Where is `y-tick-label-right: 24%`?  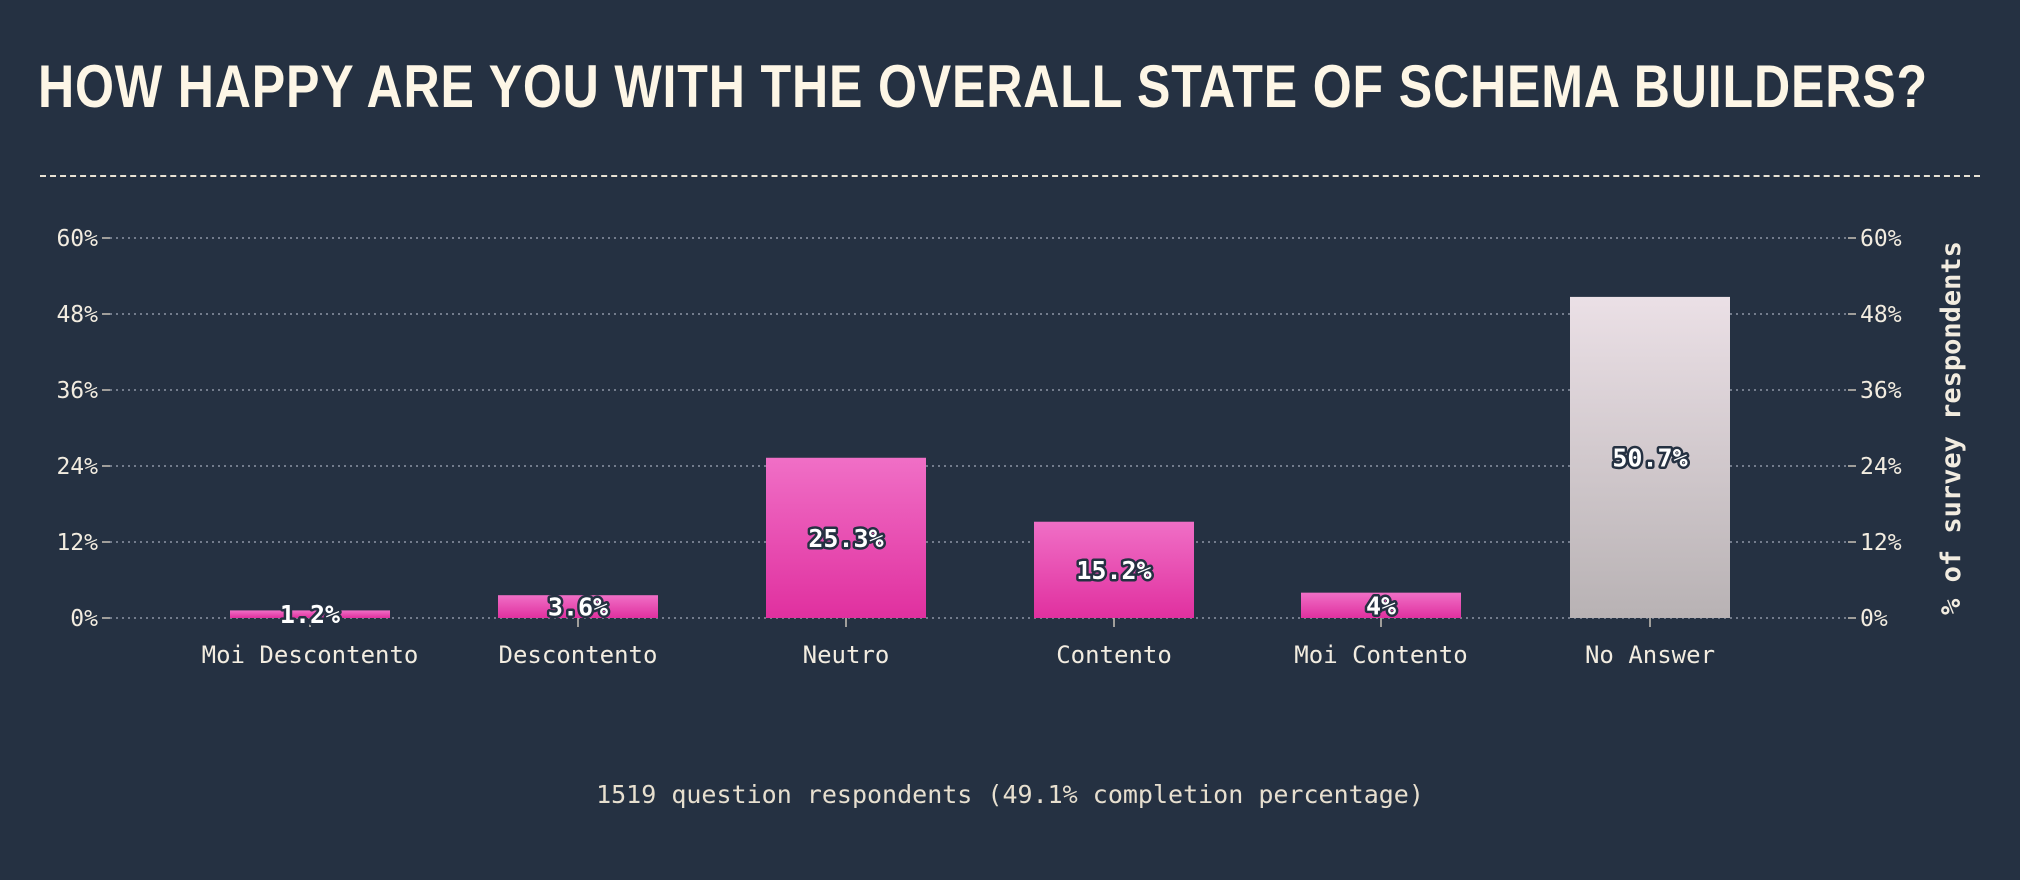 y-tick-label-right: 24% is located at coordinates (1881, 467).